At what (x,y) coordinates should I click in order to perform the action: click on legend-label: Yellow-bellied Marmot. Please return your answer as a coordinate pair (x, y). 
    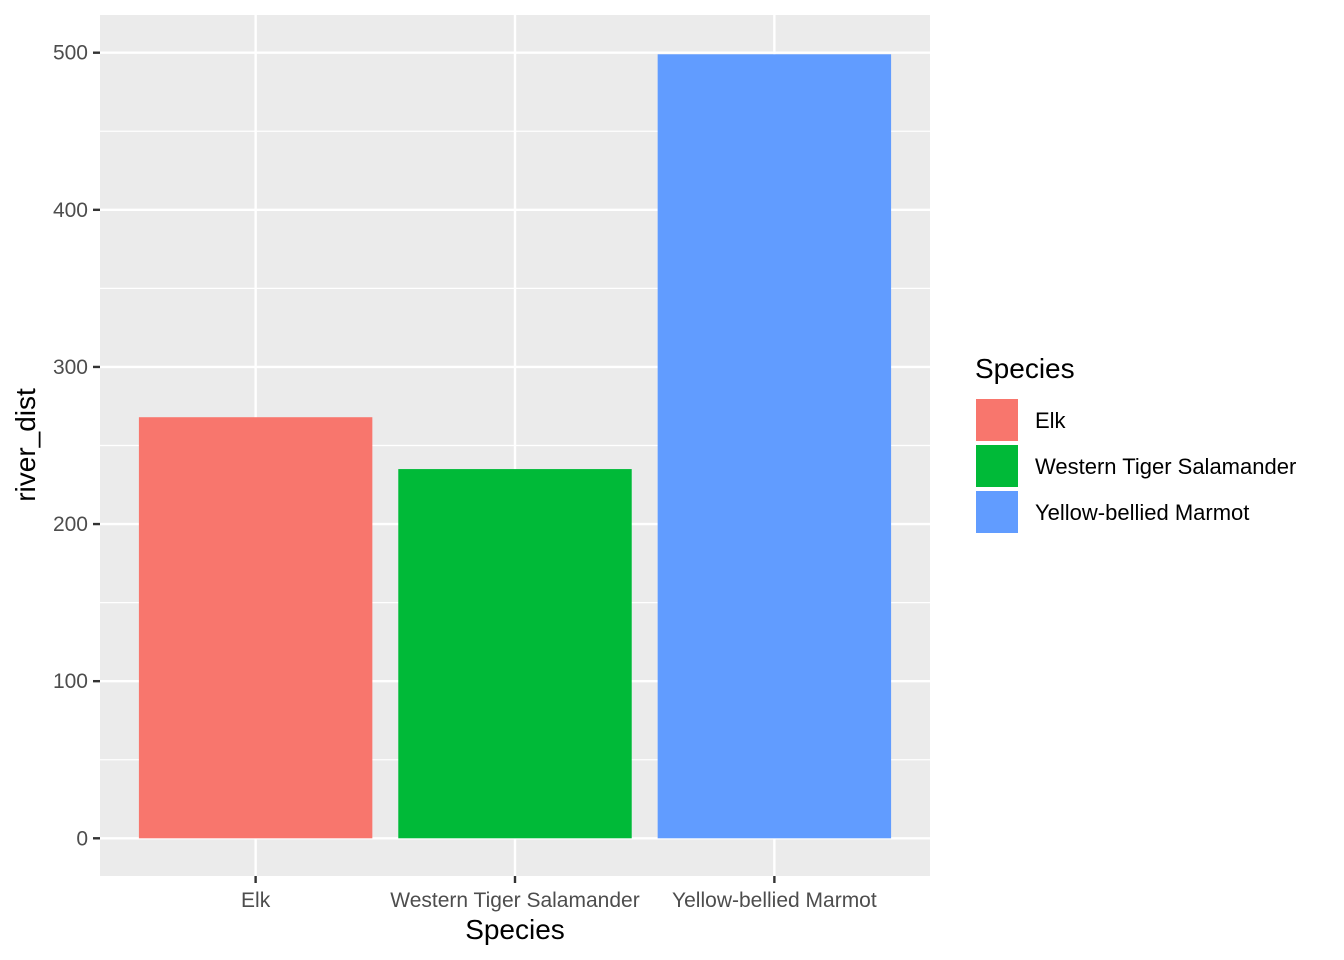
    Looking at the image, I should click on (1142, 512).